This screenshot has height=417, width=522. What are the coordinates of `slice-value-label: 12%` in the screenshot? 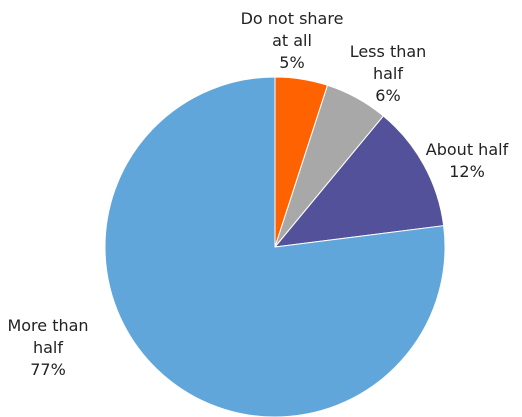 It's located at (467, 171).